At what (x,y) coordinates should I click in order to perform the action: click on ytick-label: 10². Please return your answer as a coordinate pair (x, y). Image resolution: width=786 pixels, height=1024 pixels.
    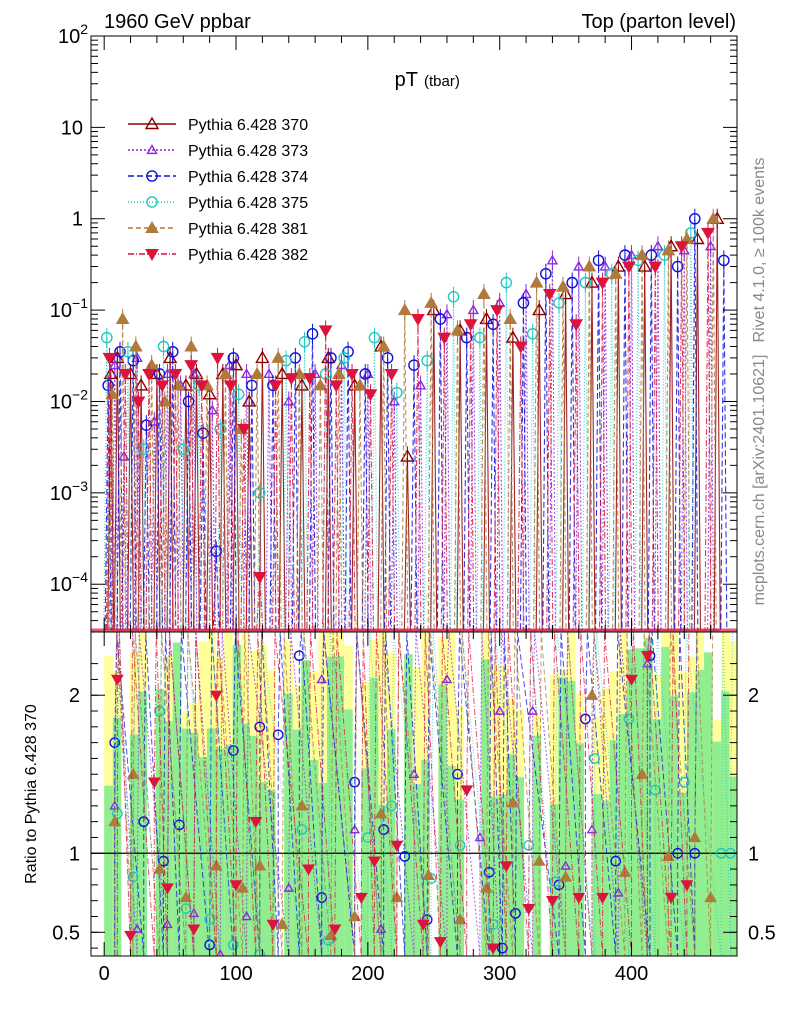
    Looking at the image, I should click on (73, 34).